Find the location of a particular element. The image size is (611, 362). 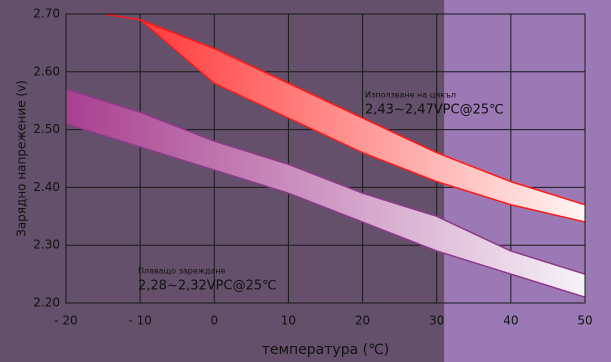

y-tick-label: 2.20 is located at coordinates (46, 303).